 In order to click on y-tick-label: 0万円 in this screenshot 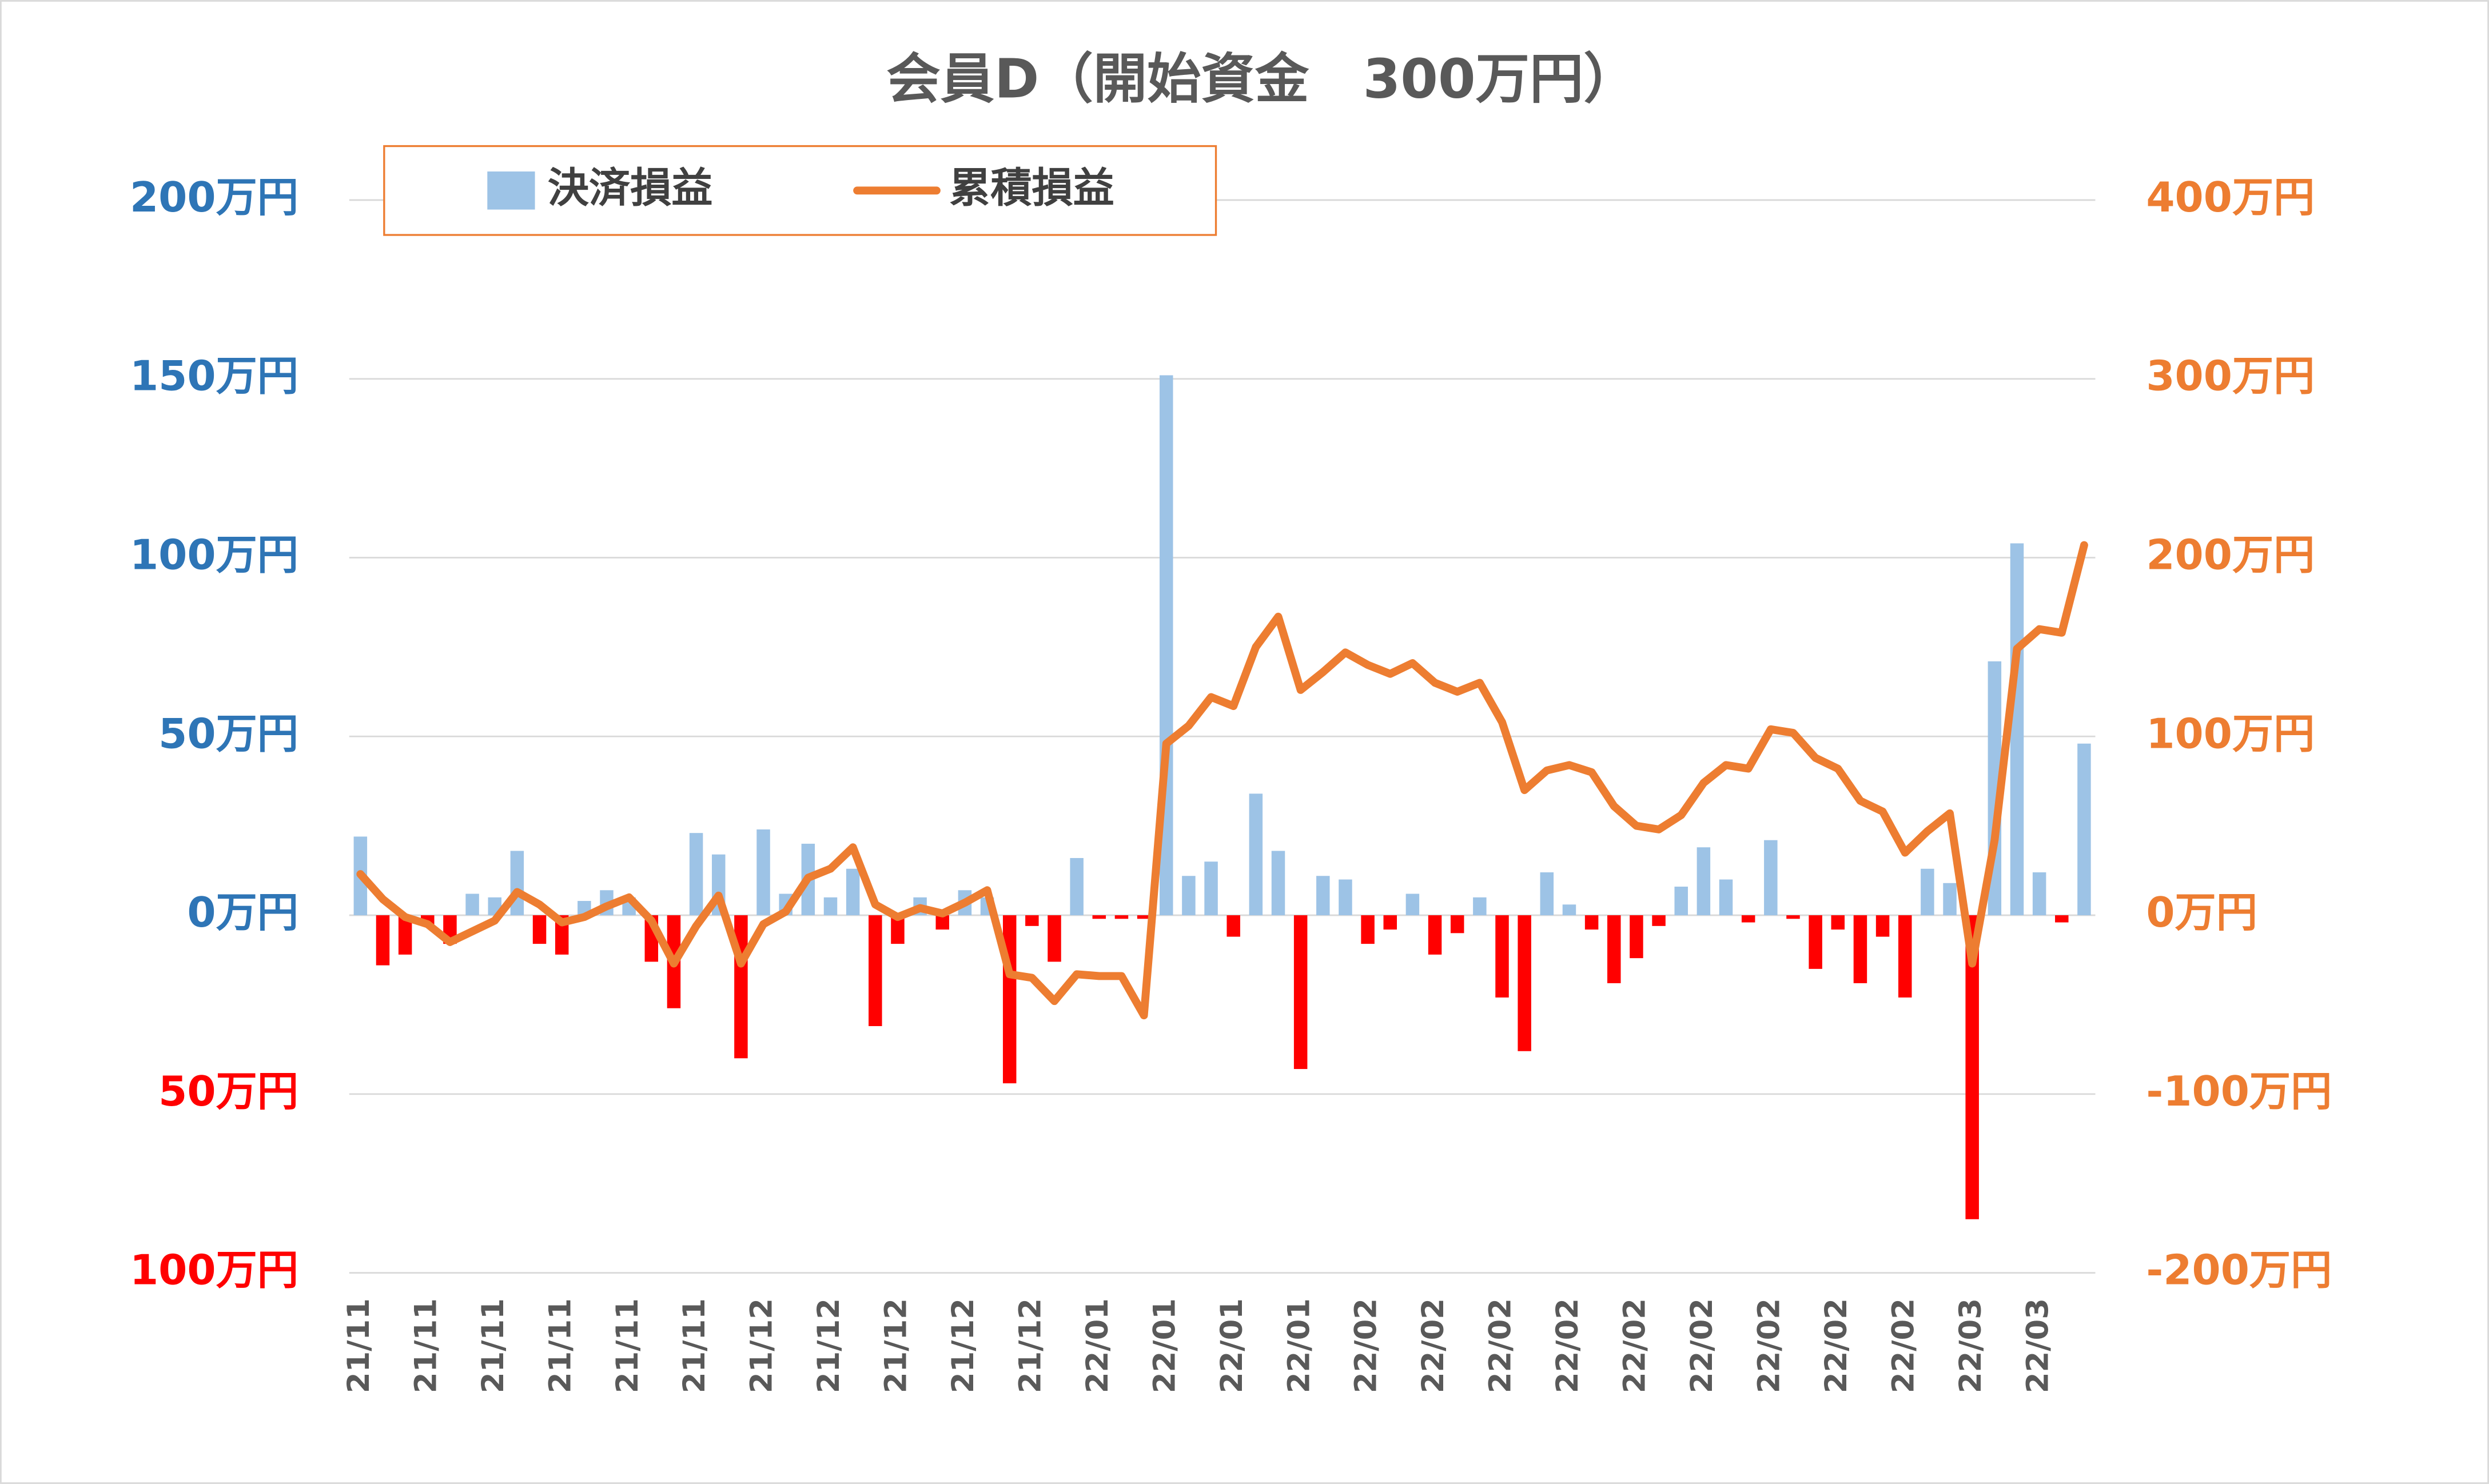, I will do `click(242, 913)`.